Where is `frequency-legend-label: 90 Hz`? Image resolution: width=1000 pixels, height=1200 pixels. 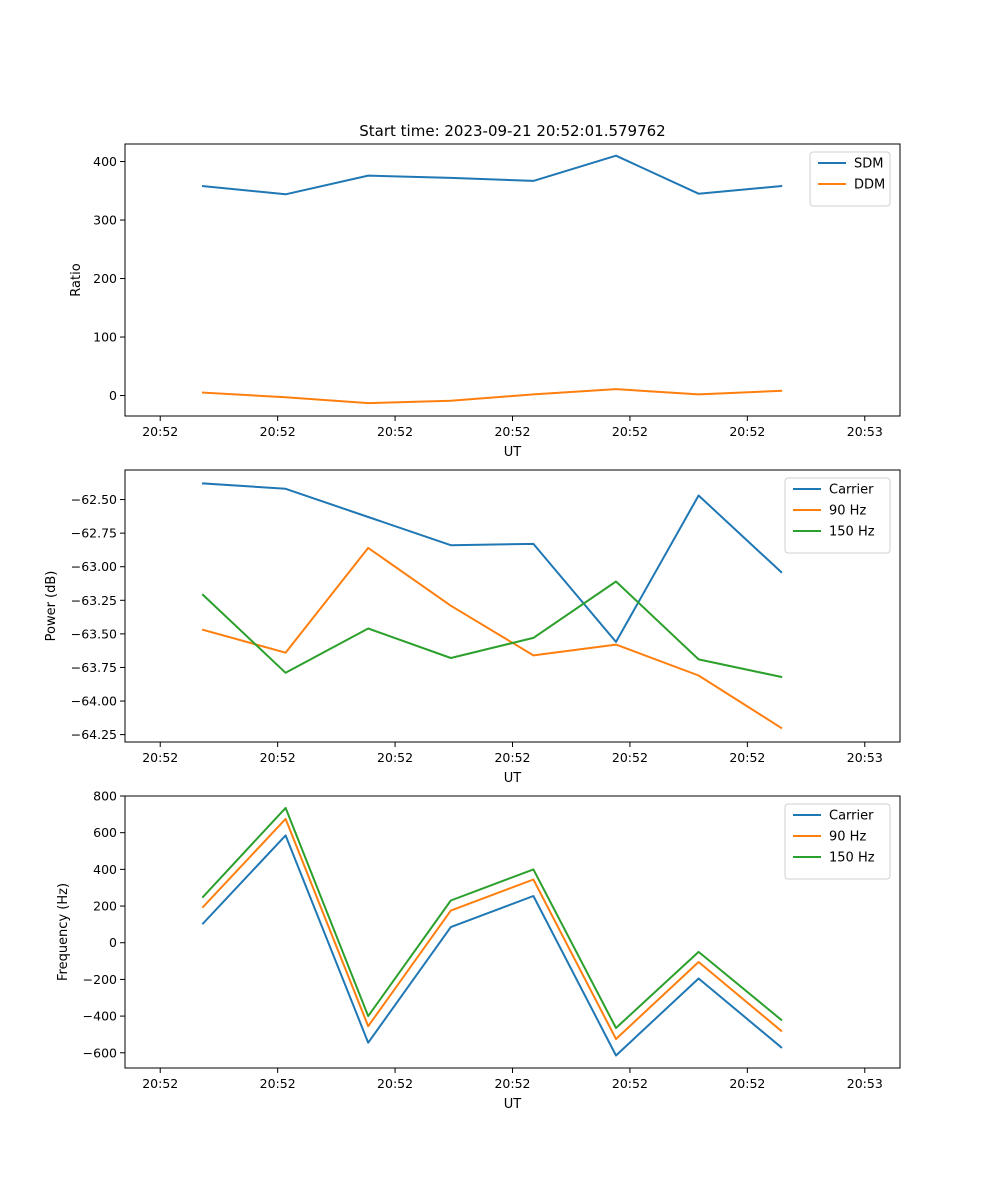 frequency-legend-label: 90 Hz is located at coordinates (847, 837).